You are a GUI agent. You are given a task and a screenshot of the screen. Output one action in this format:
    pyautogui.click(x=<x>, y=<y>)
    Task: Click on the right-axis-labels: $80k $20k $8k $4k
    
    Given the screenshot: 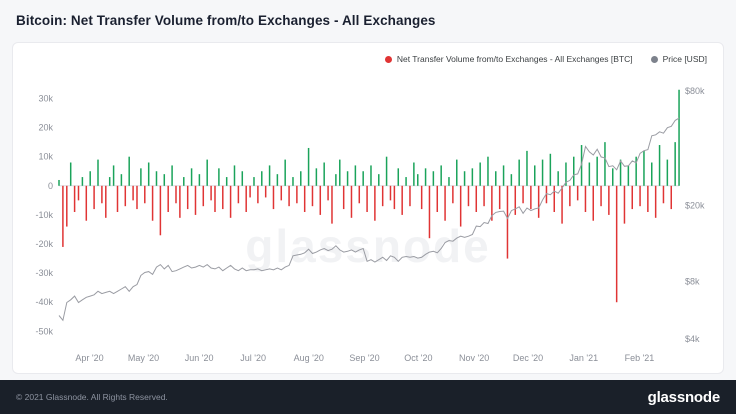 What is the action you would take?
    pyautogui.click(x=695, y=215)
    